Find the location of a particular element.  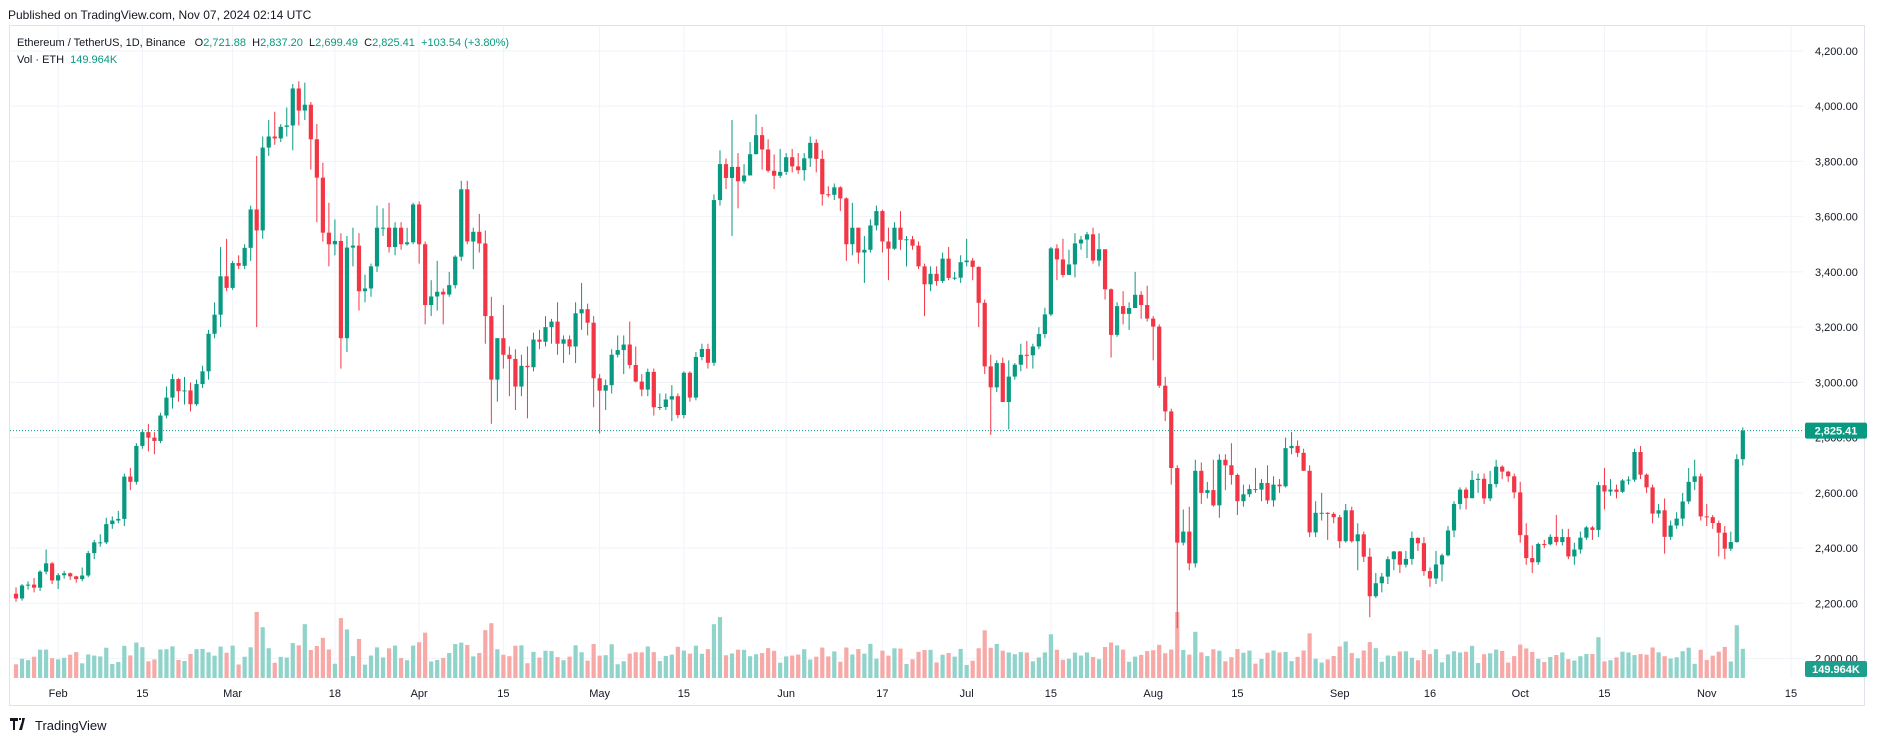

x-tick-label: Jun is located at coordinates (786, 694).